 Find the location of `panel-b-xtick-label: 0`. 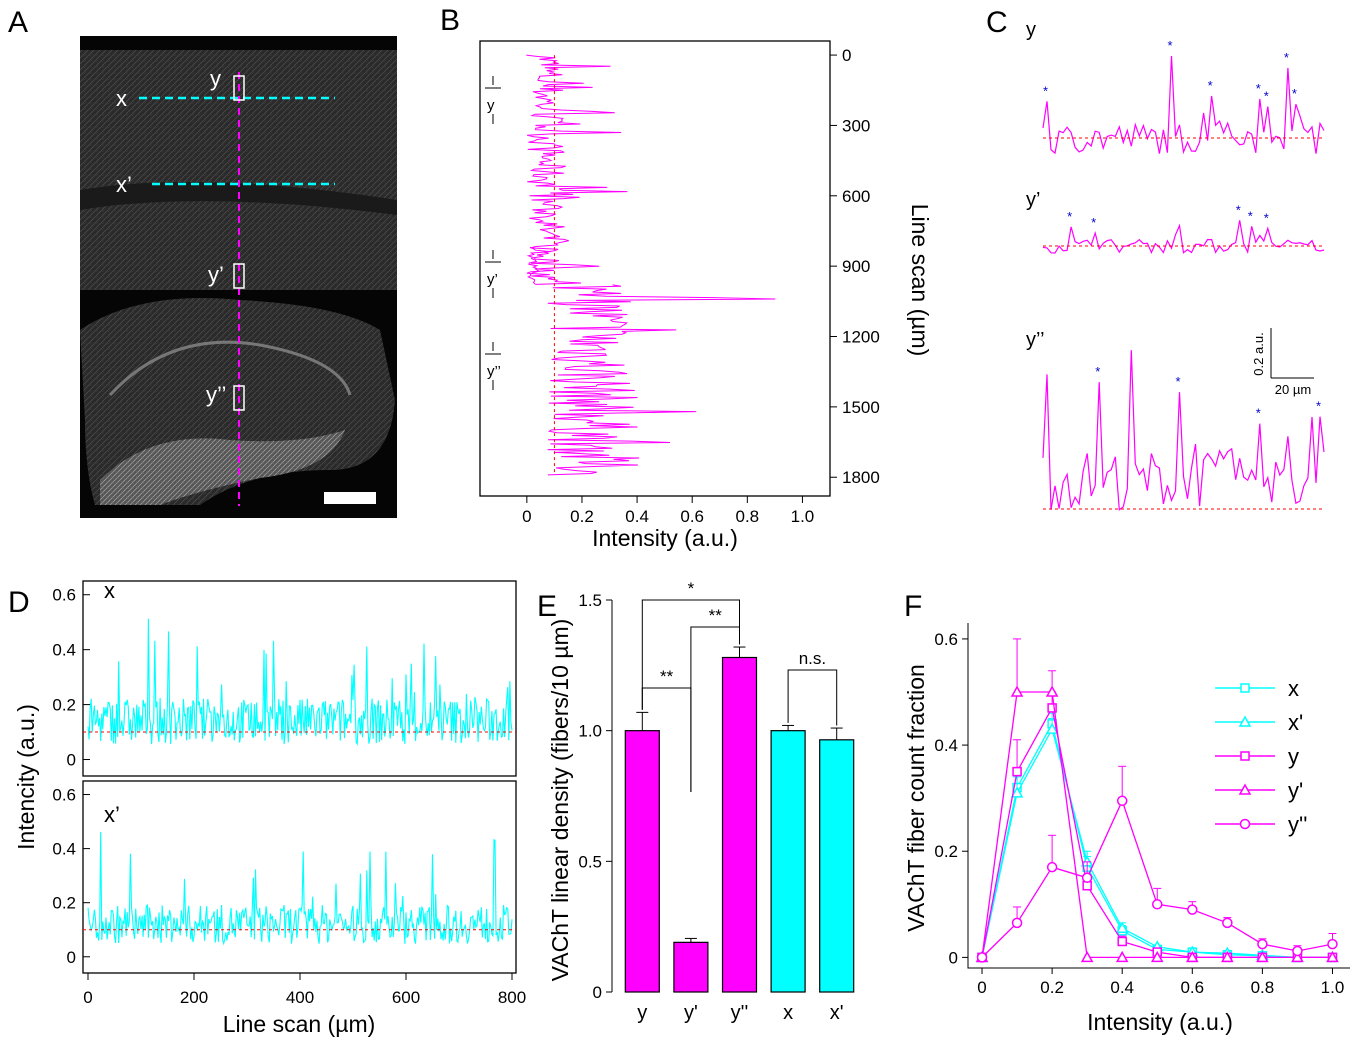

panel-b-xtick-label: 0 is located at coordinates (526, 516).